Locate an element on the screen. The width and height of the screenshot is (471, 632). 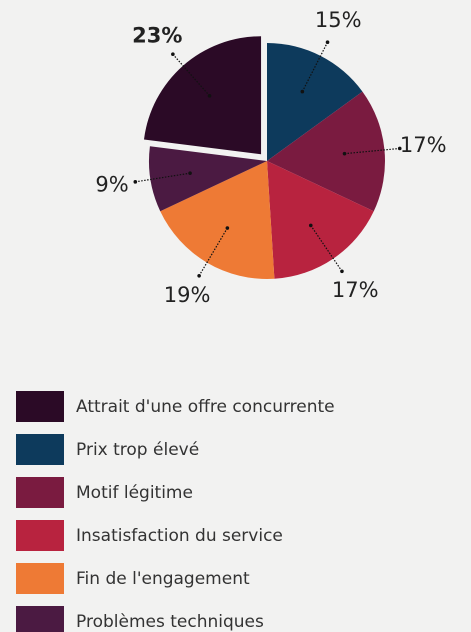
legend-label: Insatisfaction du service is located at coordinates (179, 536).